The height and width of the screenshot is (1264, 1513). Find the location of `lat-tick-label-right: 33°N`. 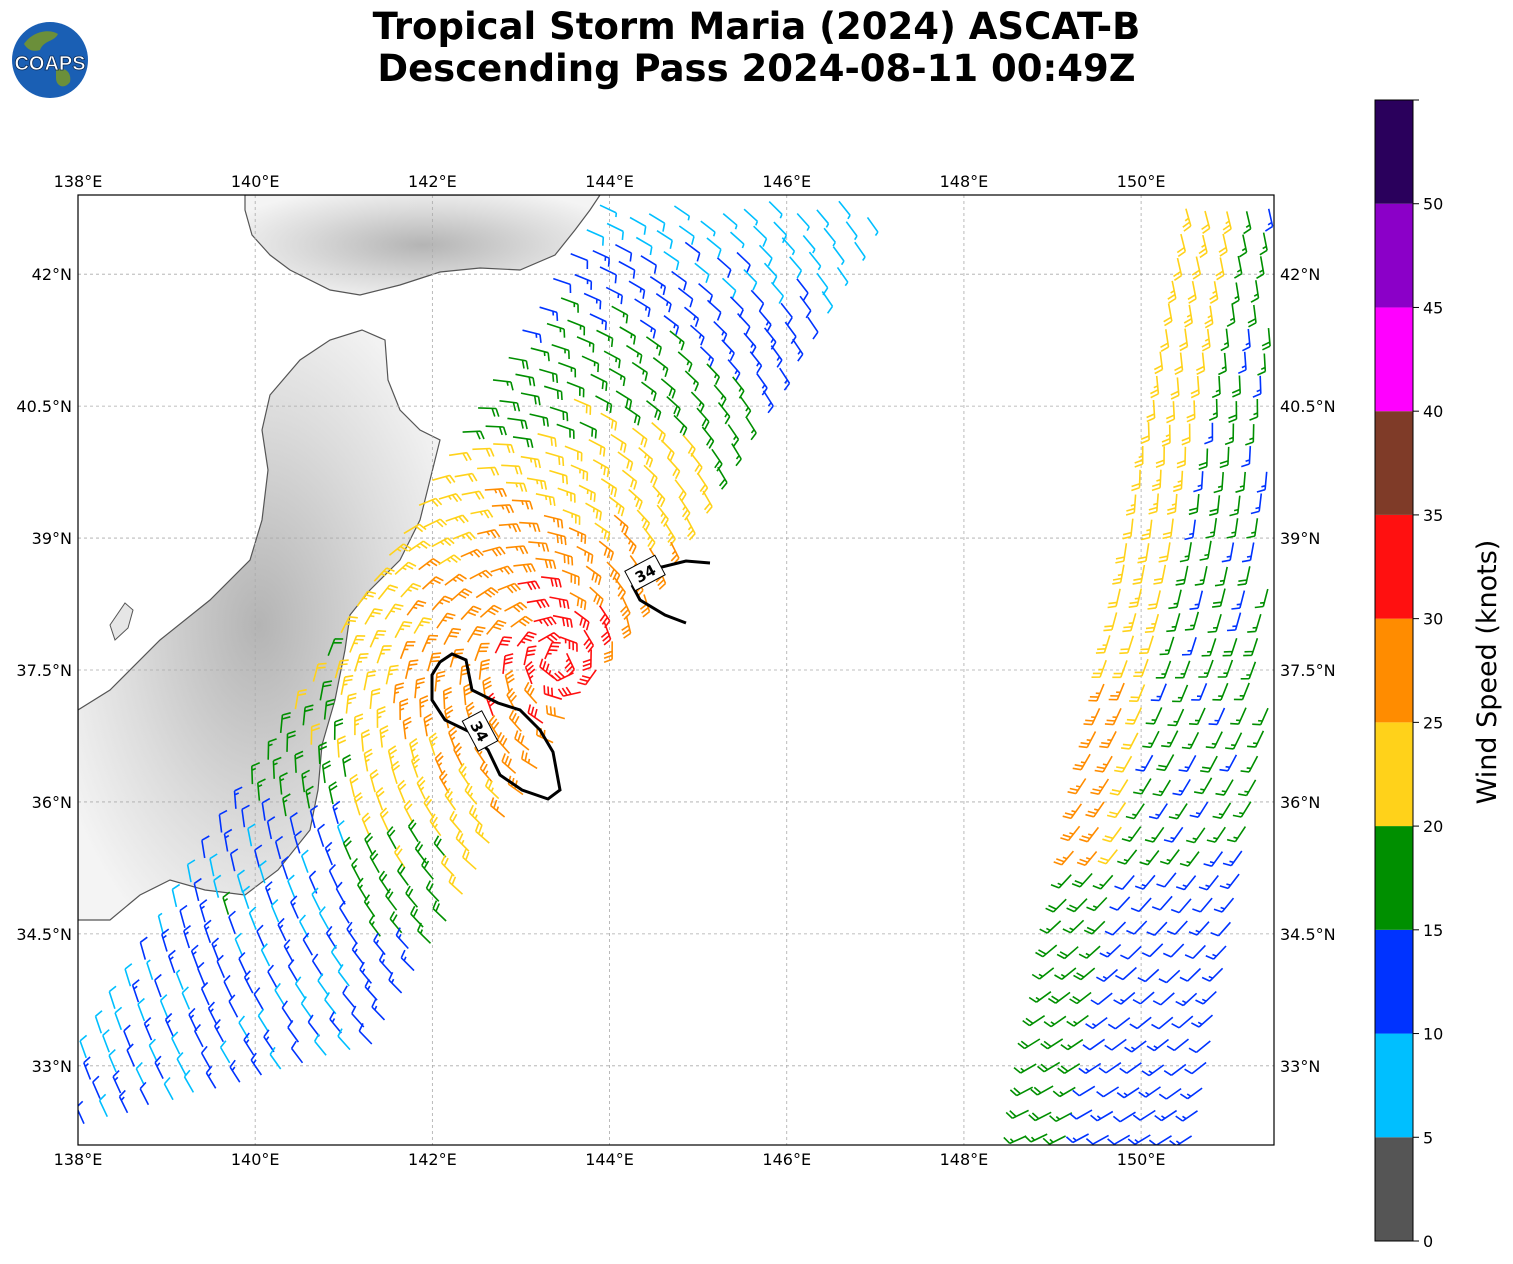

lat-tick-label-right: 33°N is located at coordinates (1300, 1066).